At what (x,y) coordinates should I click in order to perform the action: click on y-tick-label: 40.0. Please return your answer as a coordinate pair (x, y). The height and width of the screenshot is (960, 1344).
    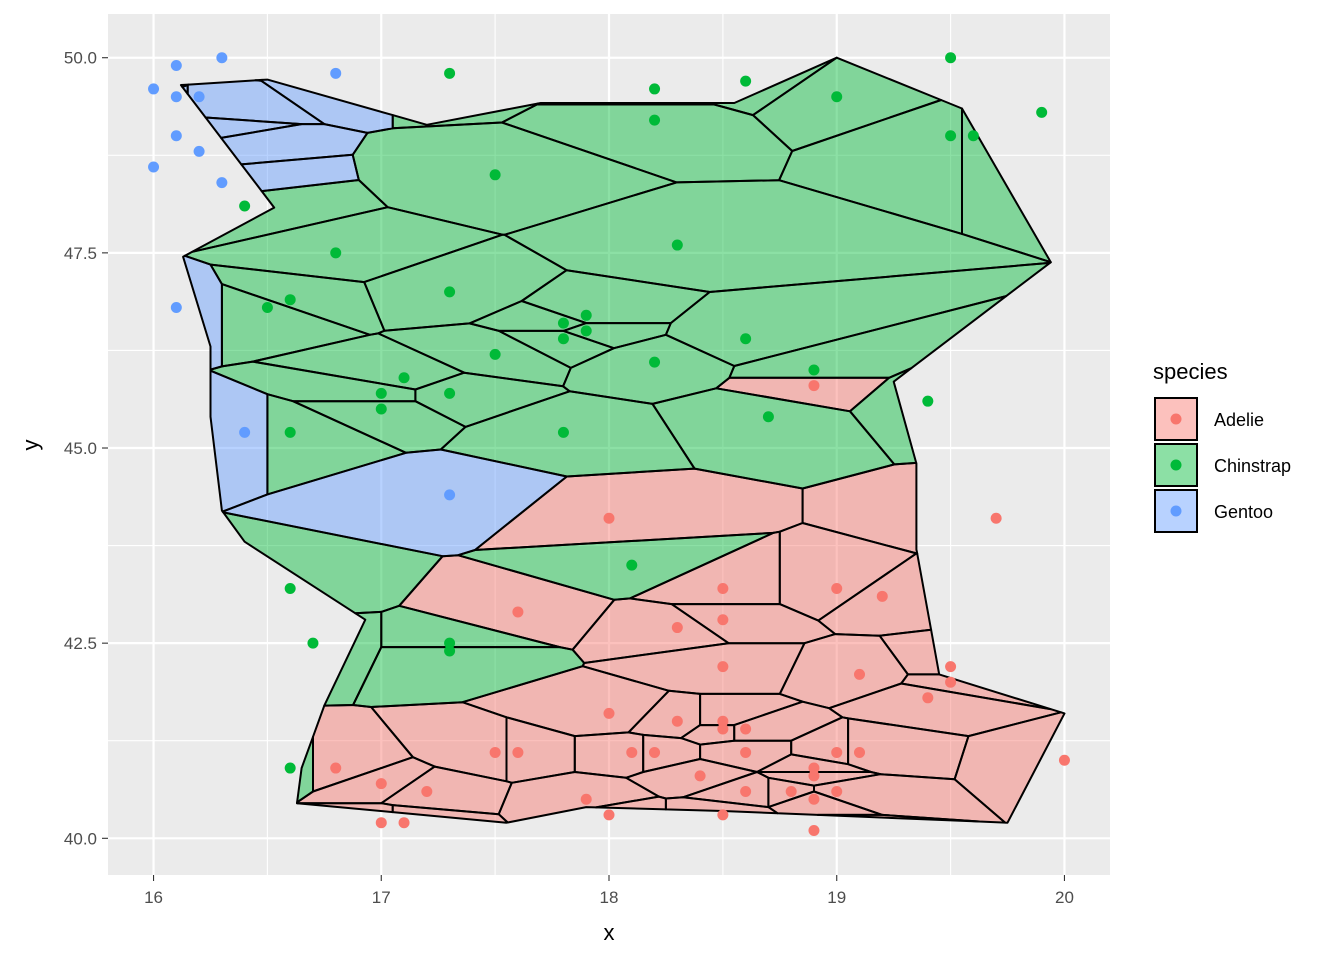
    Looking at the image, I should click on (80, 838).